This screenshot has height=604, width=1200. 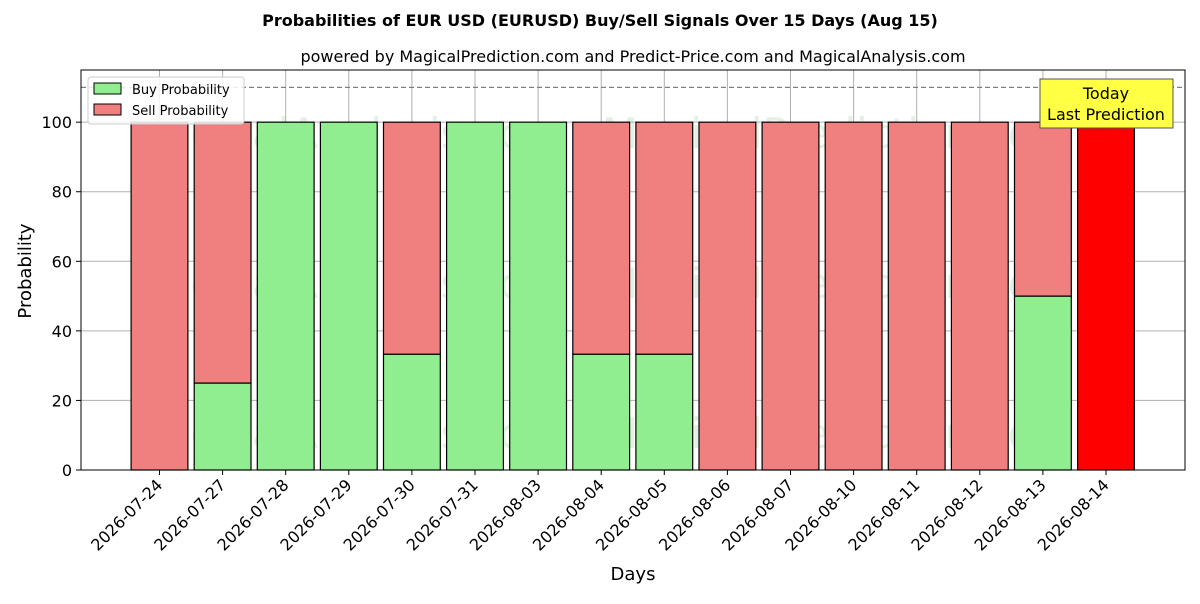 What do you see at coordinates (1105, 93) in the screenshot?
I see `annotation-line1: Today` at bounding box center [1105, 93].